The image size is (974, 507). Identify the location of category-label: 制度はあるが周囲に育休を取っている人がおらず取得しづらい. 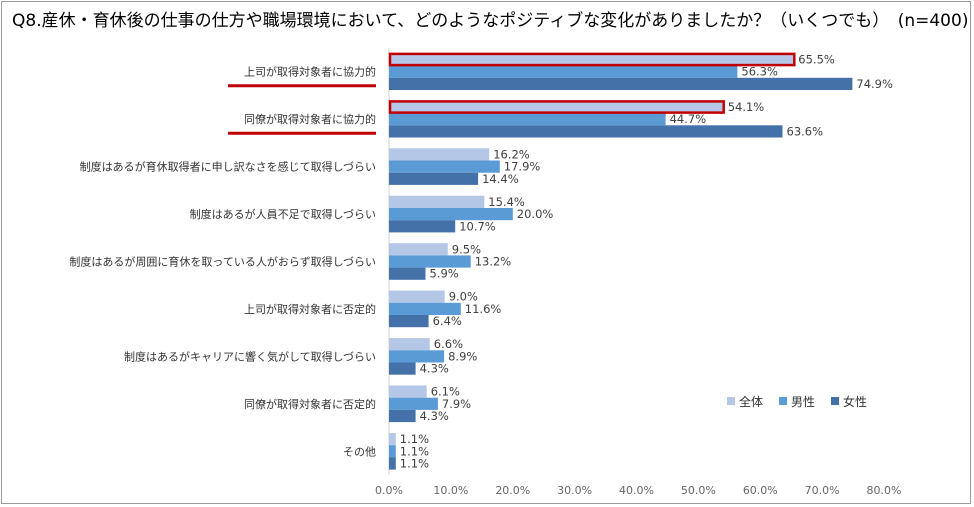
(222, 262).